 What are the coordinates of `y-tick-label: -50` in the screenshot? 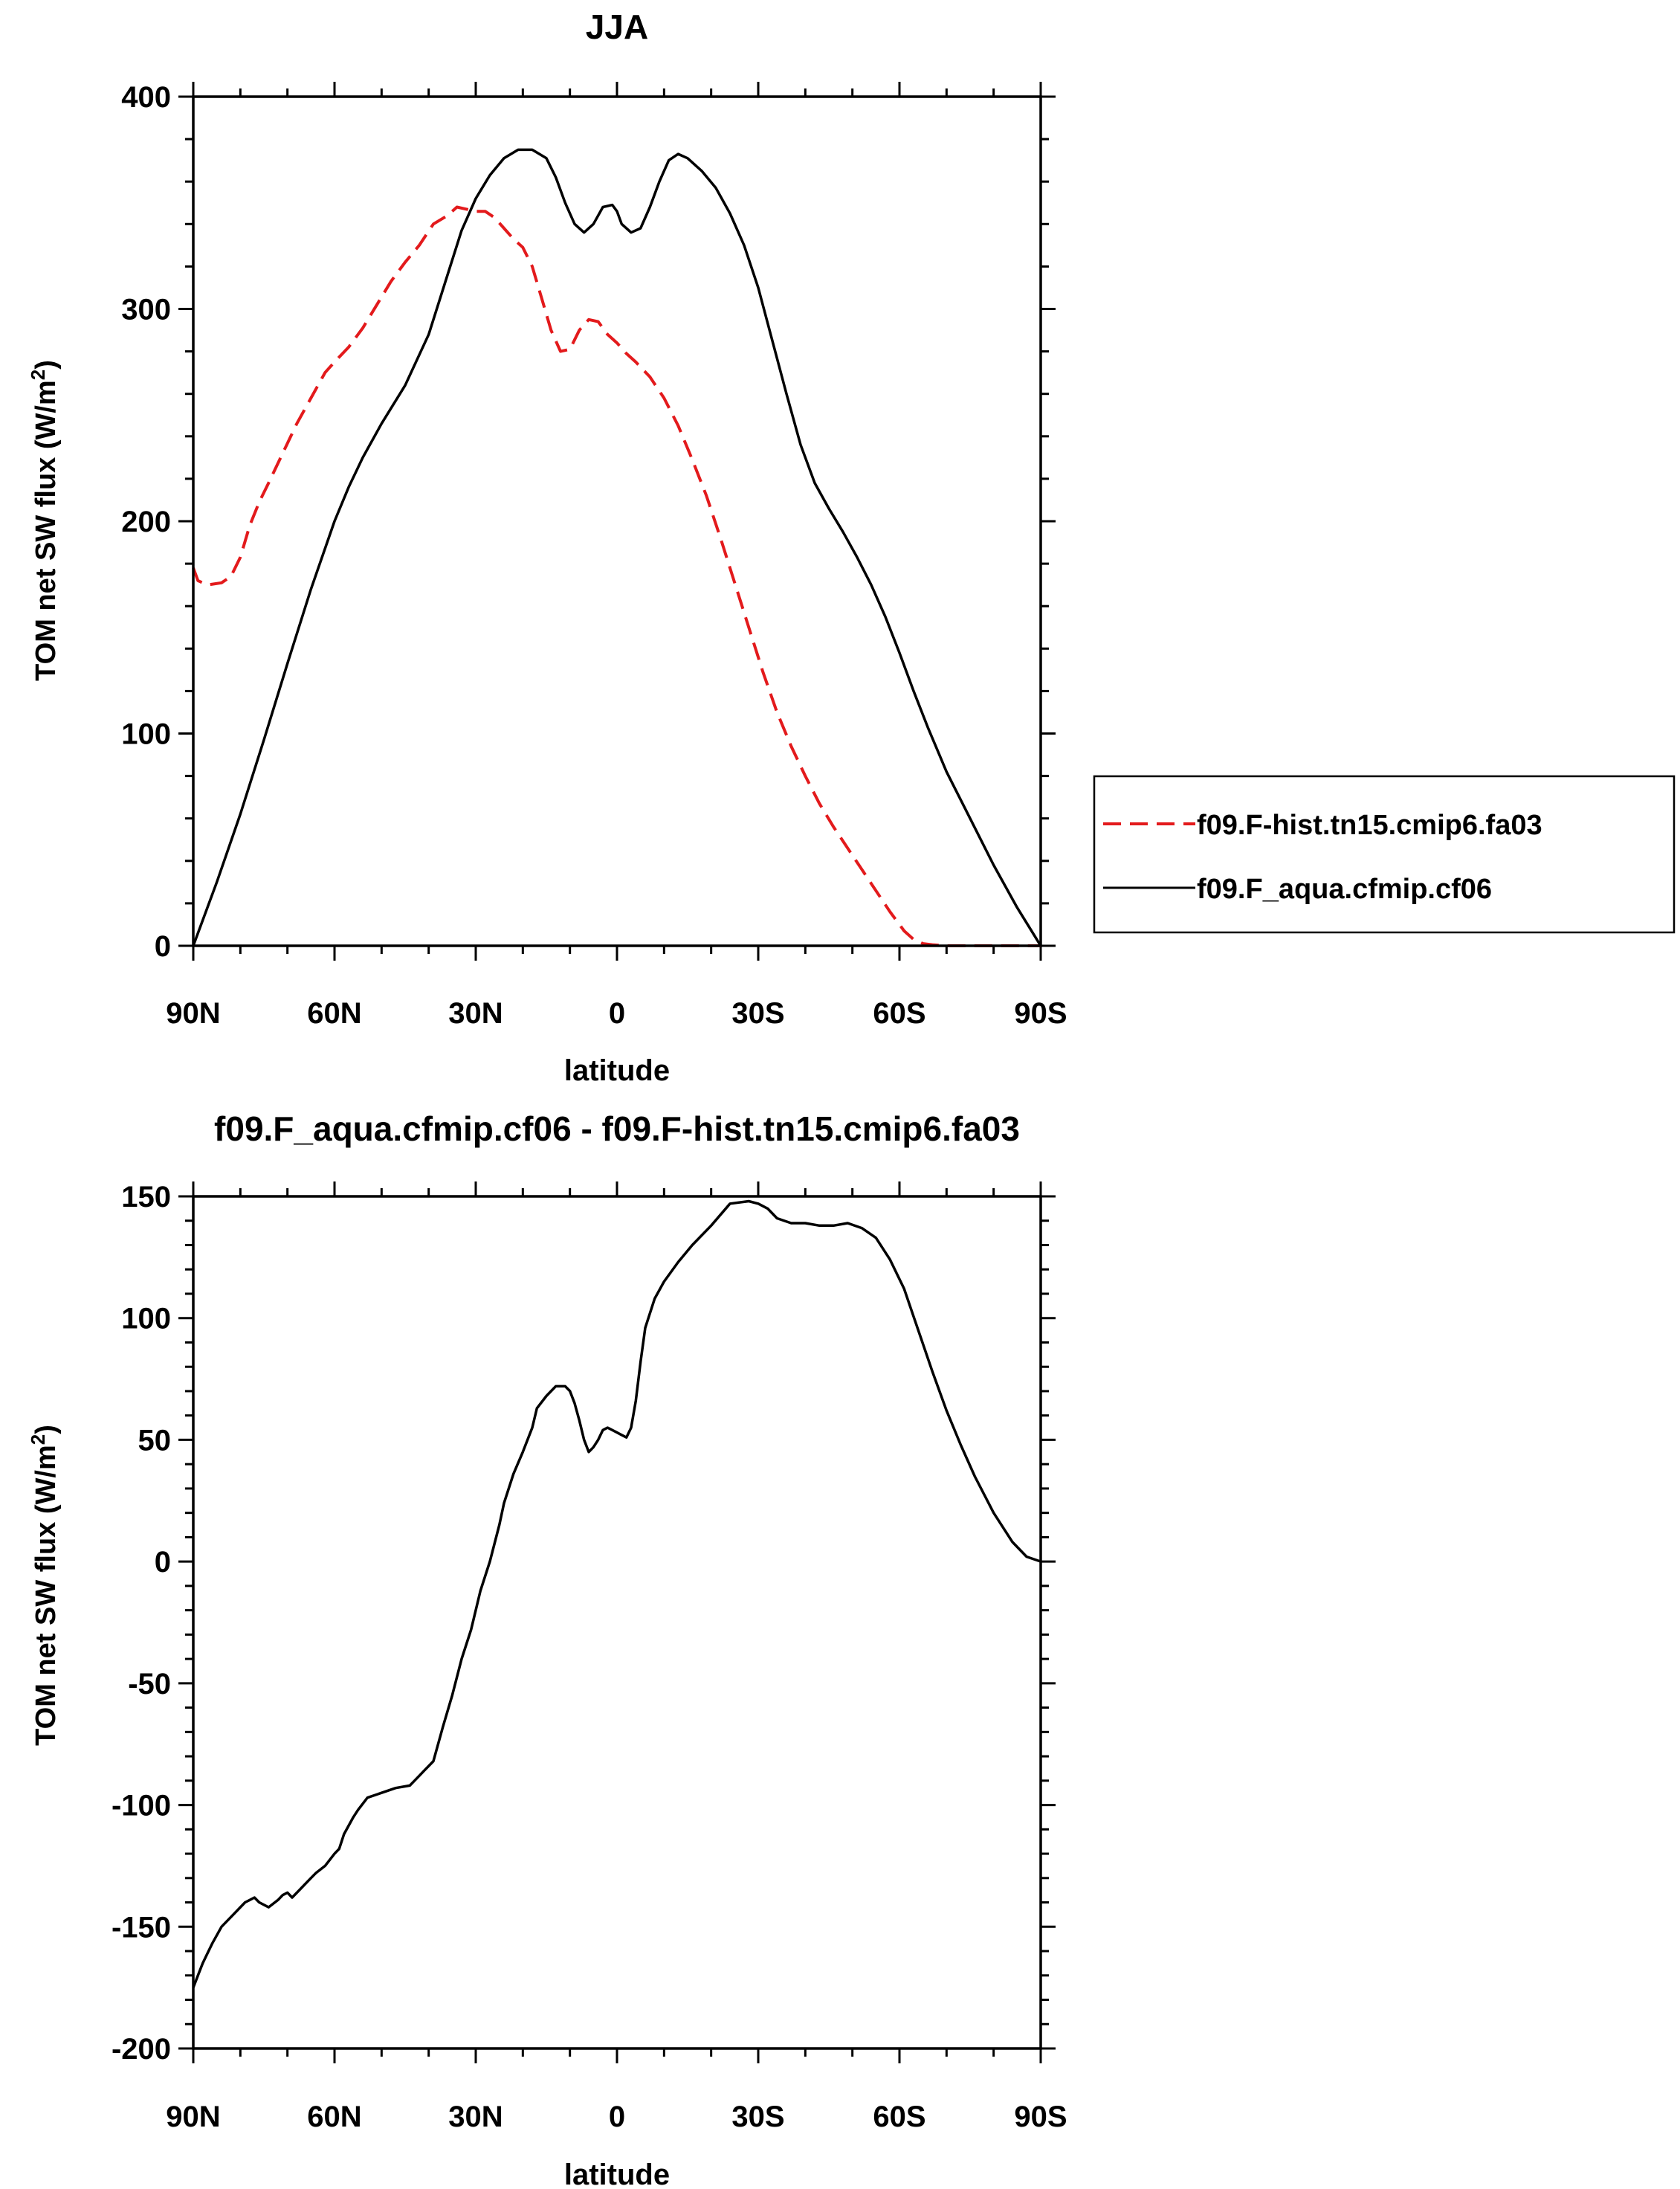 It's located at (149, 1684).